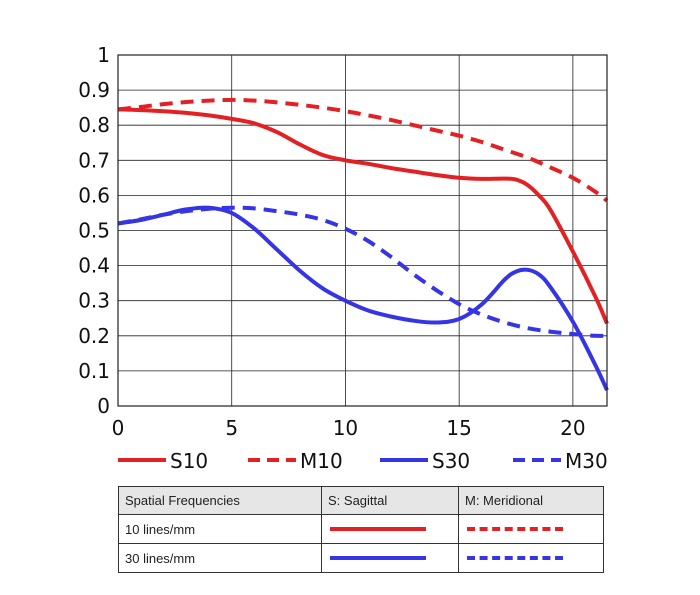 The width and height of the screenshot is (700, 595). What do you see at coordinates (220, 500) in the screenshot?
I see `header-spatial-frequencies: Spatial Frequencies` at bounding box center [220, 500].